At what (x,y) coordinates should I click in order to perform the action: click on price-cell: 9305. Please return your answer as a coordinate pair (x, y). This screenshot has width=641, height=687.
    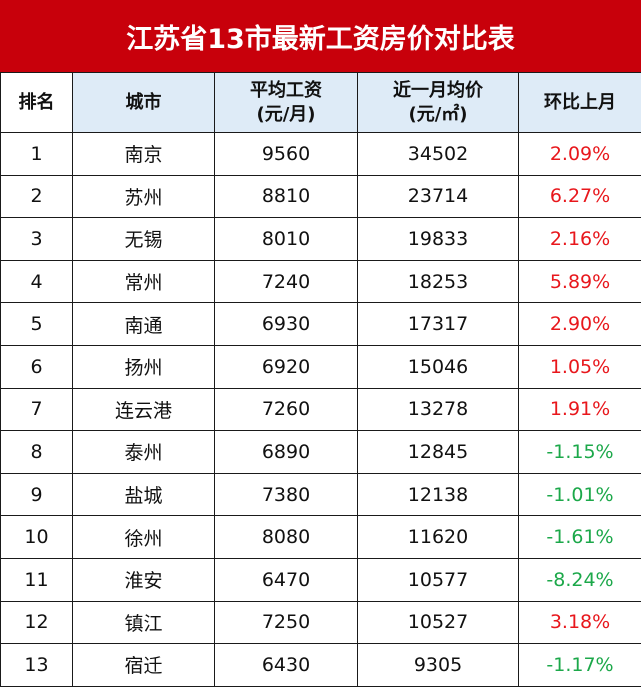
    Looking at the image, I should click on (438, 665).